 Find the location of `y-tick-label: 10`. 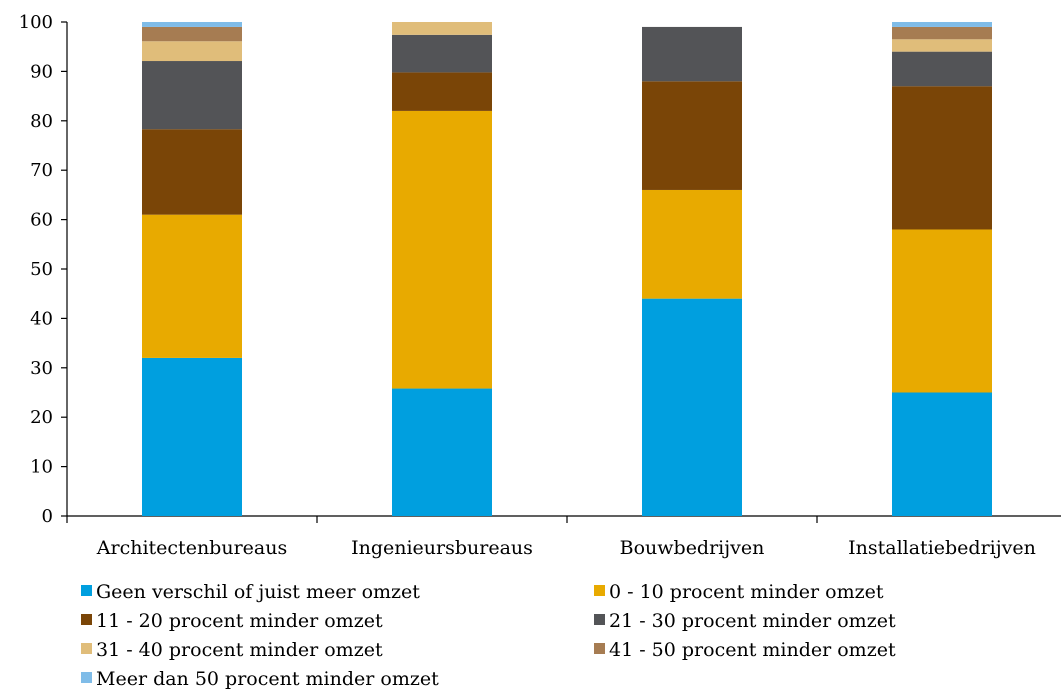

y-tick-label: 10 is located at coordinates (41, 467).